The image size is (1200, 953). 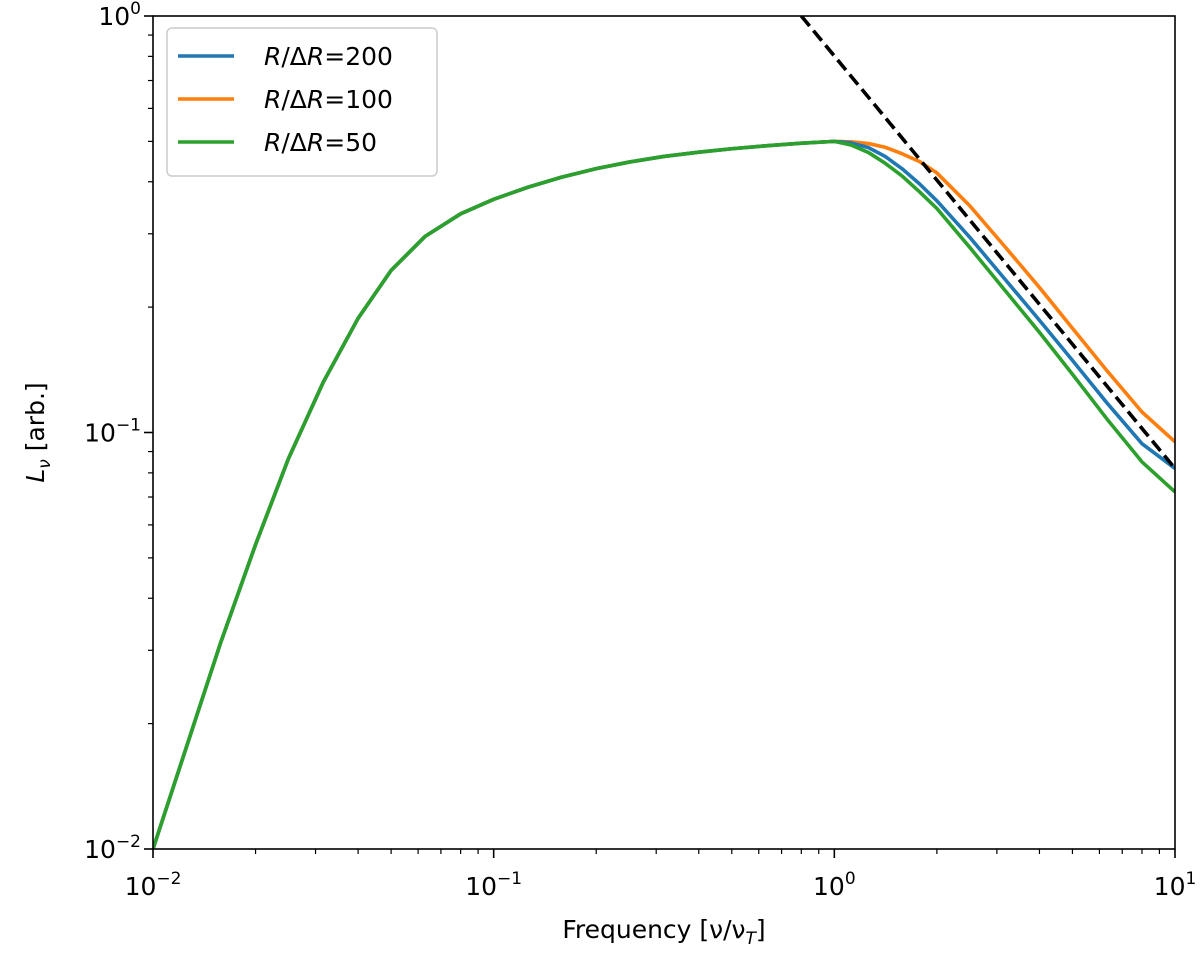 I want to click on x-tick-label: 10⁻², so click(x=153, y=885).